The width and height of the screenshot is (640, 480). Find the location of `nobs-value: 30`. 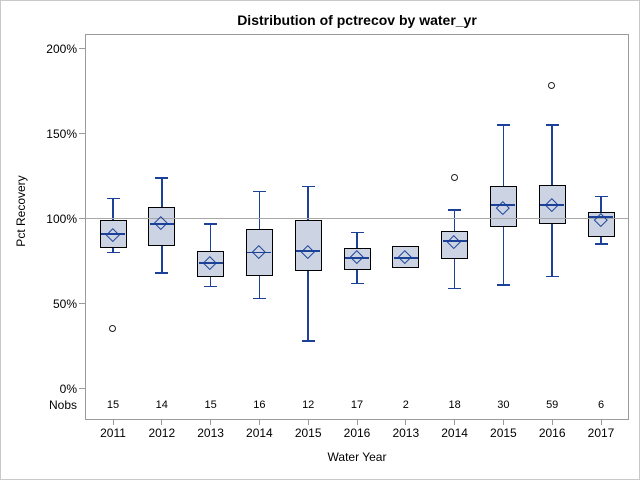

nobs-value: 30 is located at coordinates (503, 405).